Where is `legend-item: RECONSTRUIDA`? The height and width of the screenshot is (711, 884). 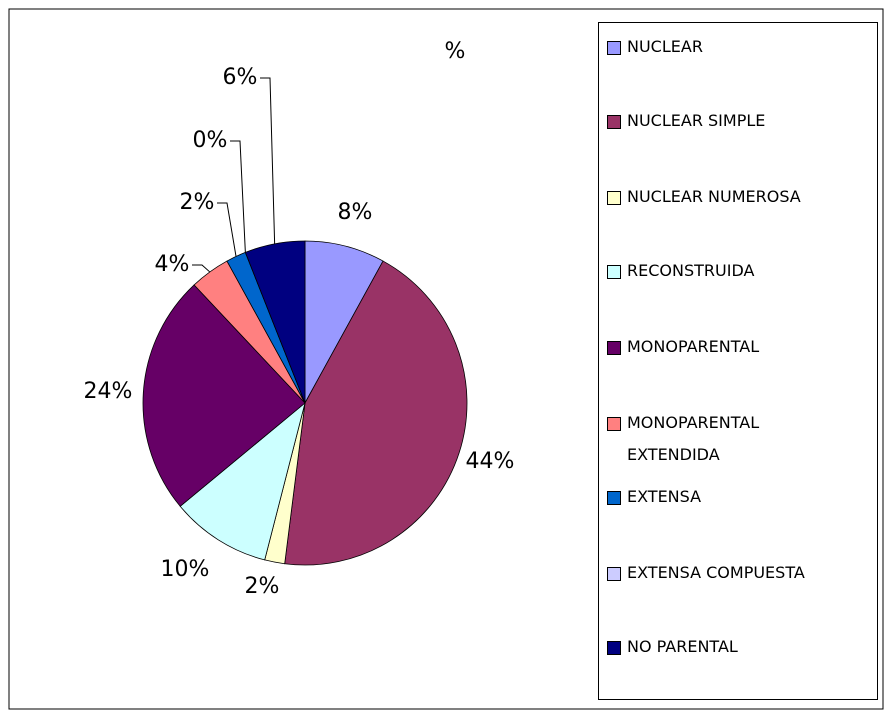 legend-item: RECONSTRUIDA is located at coordinates (742, 271).